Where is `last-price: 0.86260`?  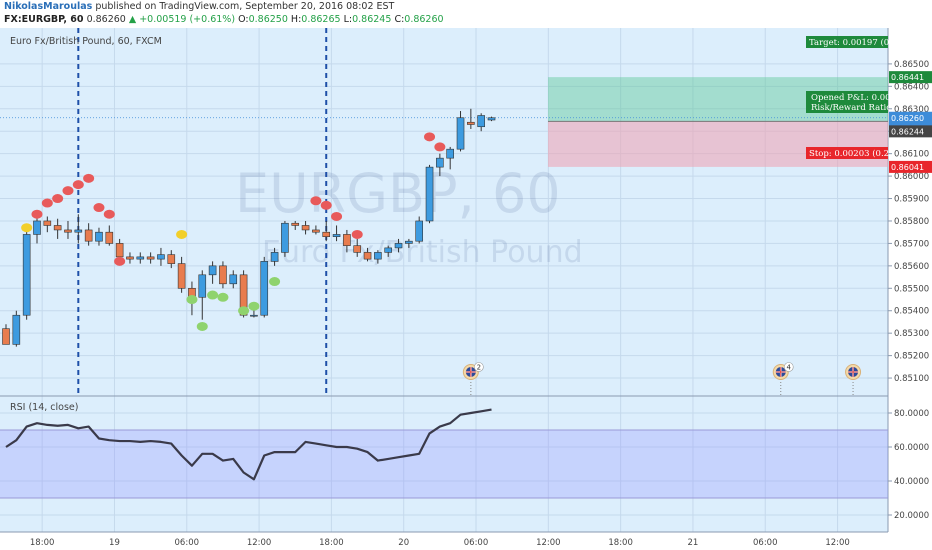
last-price: 0.86260 is located at coordinates (106, 19).